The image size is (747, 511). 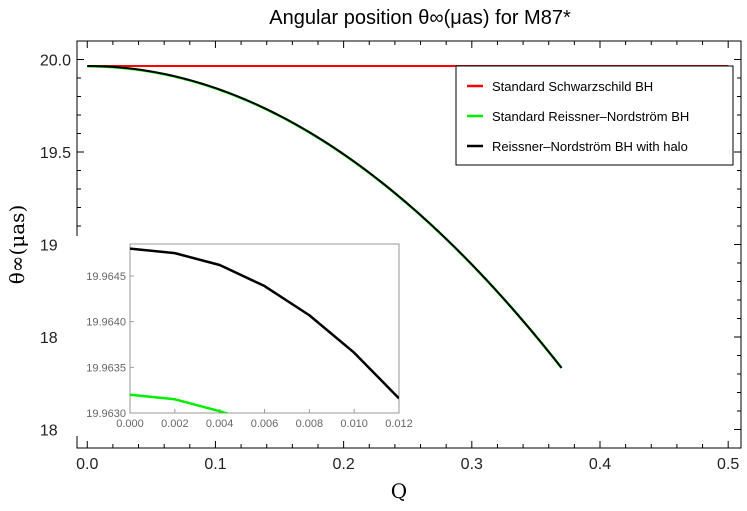 What do you see at coordinates (220, 424) in the screenshot?
I see `inset-x-tick-label: 0.004` at bounding box center [220, 424].